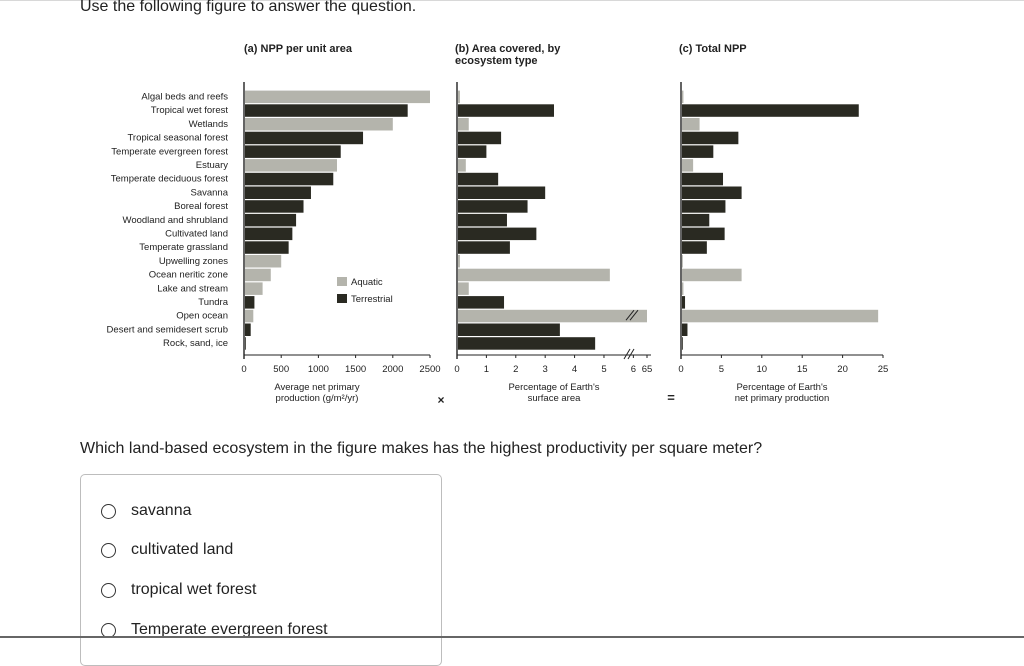 The height and width of the screenshot is (666, 1024). What do you see at coordinates (496, 61) in the screenshot?
I see `panel-title: ecosystem type` at bounding box center [496, 61].